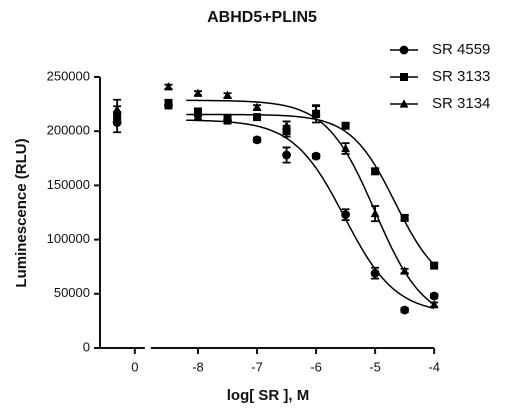  Describe the element at coordinates (257, 366) in the screenshot. I see `x-tick-label: -7` at that location.